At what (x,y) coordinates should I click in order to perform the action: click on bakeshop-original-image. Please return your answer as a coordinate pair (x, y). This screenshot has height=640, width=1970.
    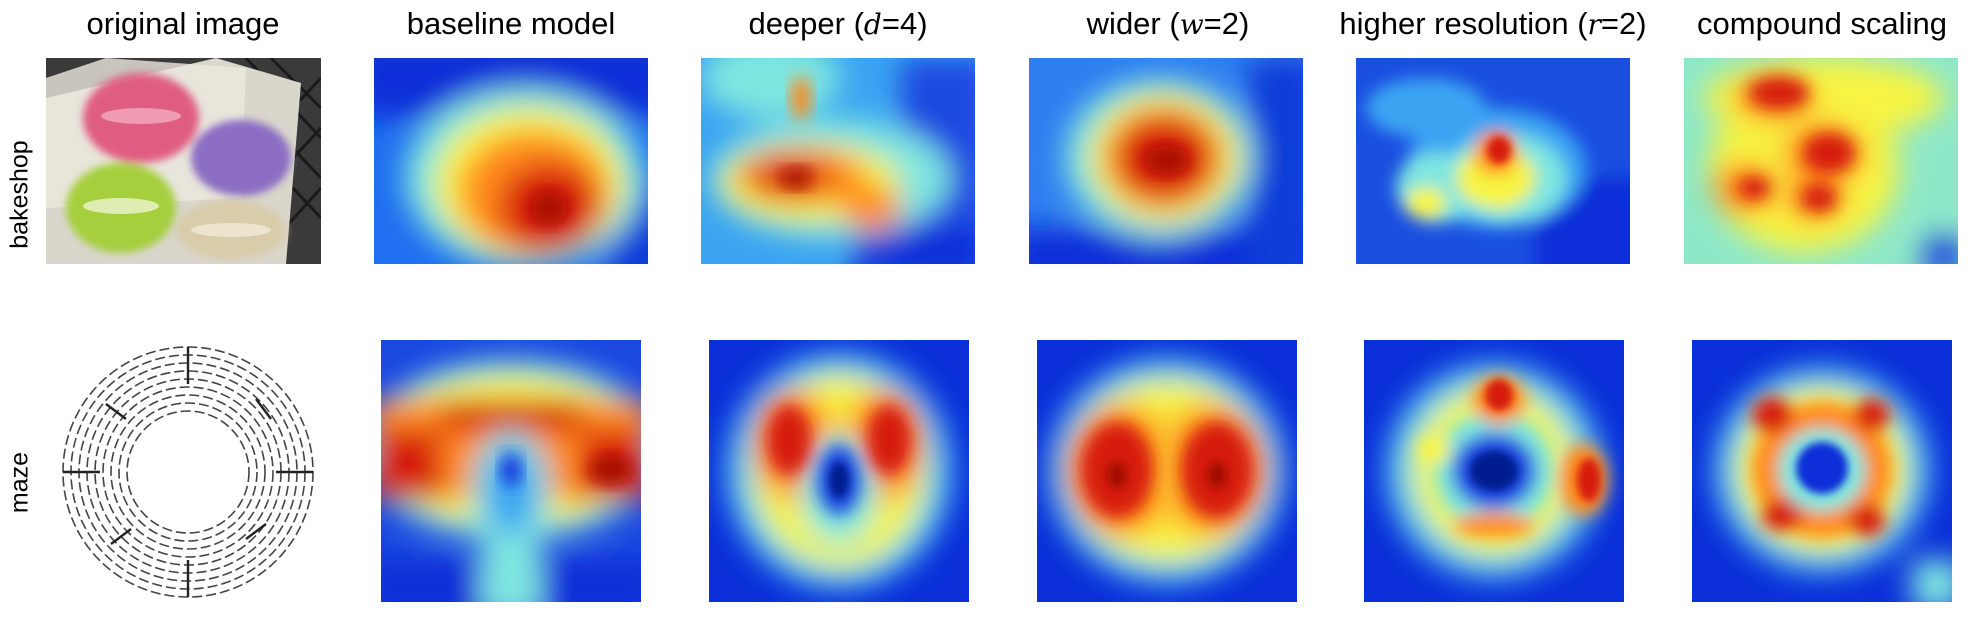
    Looking at the image, I should click on (183, 161).